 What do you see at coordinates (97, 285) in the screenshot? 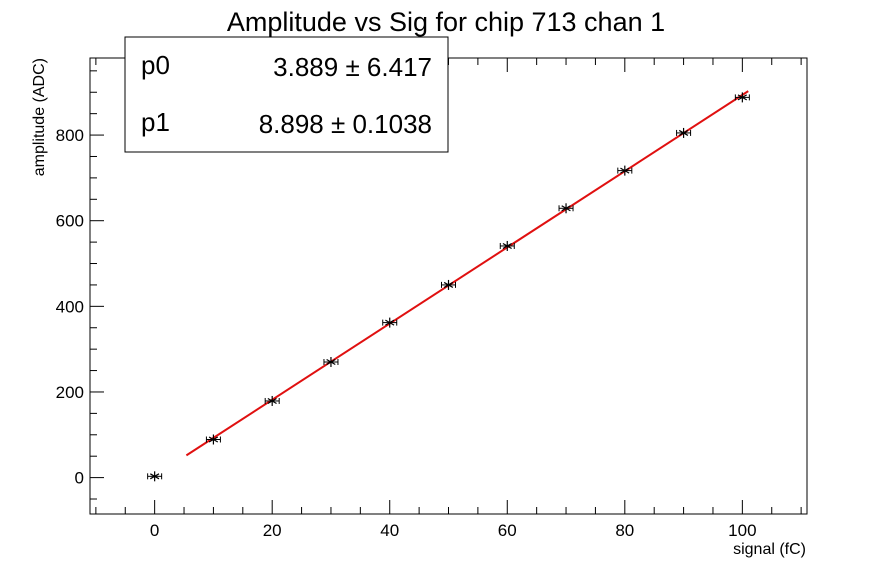
I see `y-axis-ticks` at bounding box center [97, 285].